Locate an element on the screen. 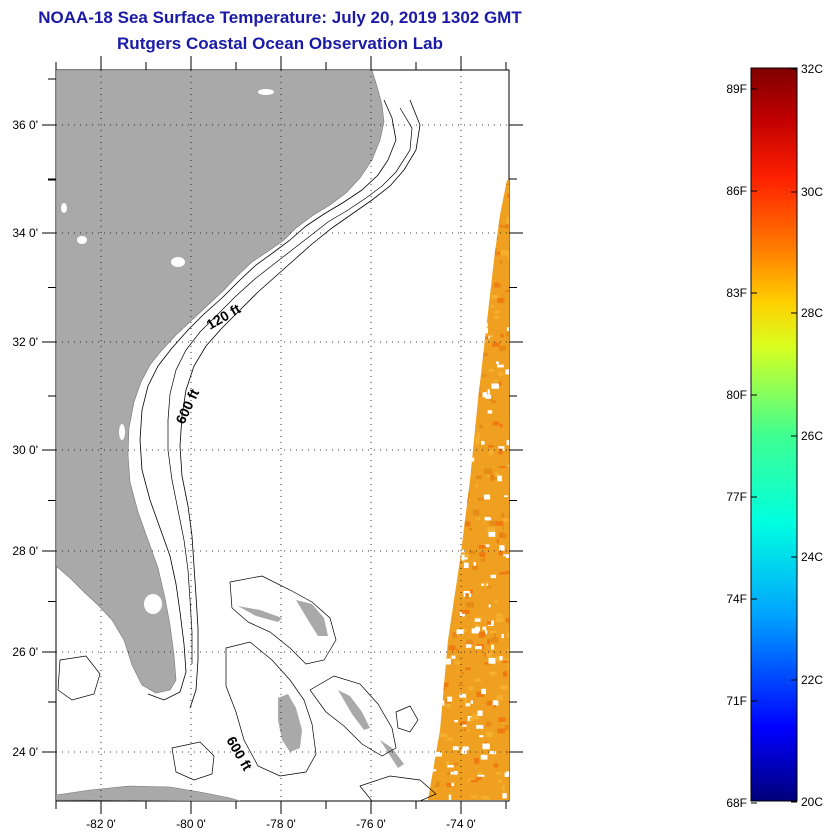 This screenshot has width=833, height=832. colorbar is located at coordinates (774, 434).